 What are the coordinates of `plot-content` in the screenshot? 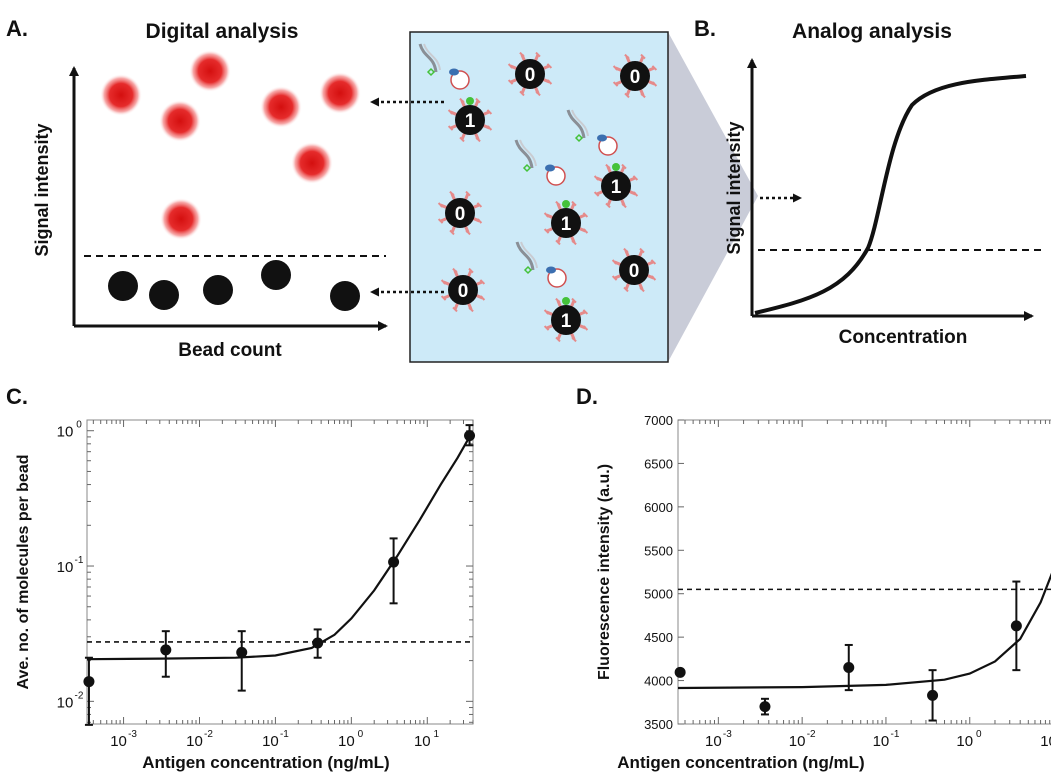 It's located at (864, 631).